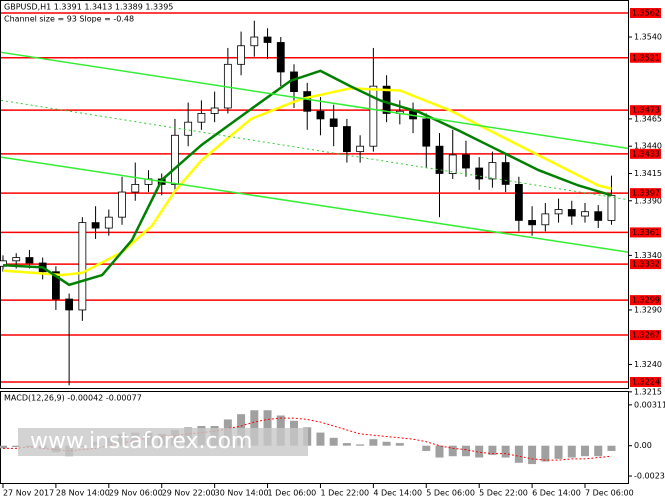 The width and height of the screenshot is (665, 499). I want to click on y-tick-label: 0.00, so click(643, 445).